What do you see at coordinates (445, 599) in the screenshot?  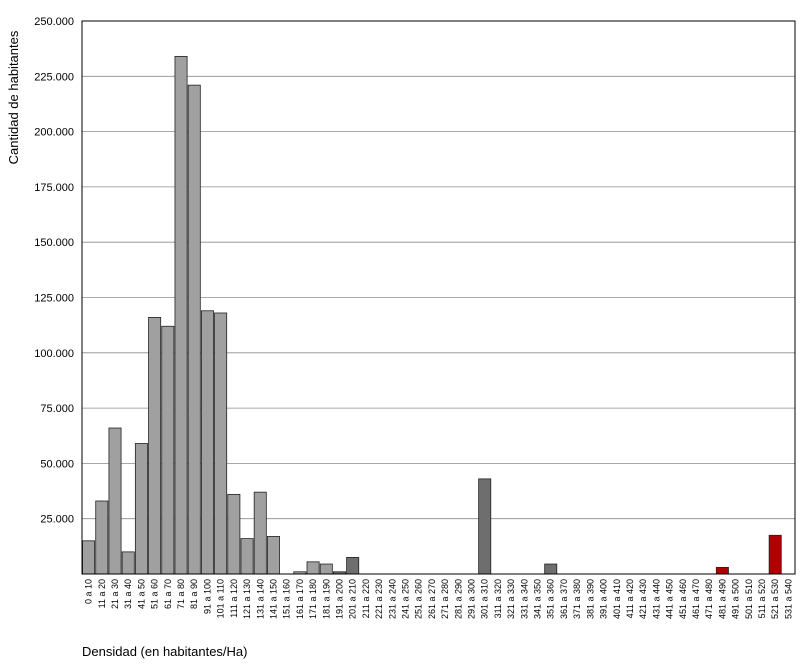 I see `x-tick-label: 271 a 280` at bounding box center [445, 599].